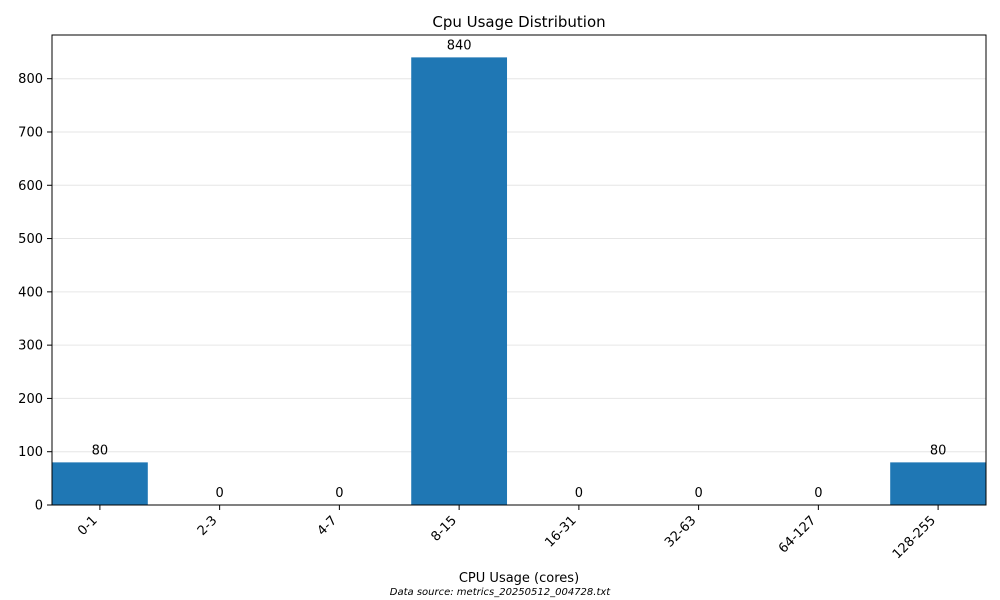 The width and height of the screenshot is (1000, 600). What do you see at coordinates (88, 526) in the screenshot?
I see `x-tick-label: 0-1` at bounding box center [88, 526].